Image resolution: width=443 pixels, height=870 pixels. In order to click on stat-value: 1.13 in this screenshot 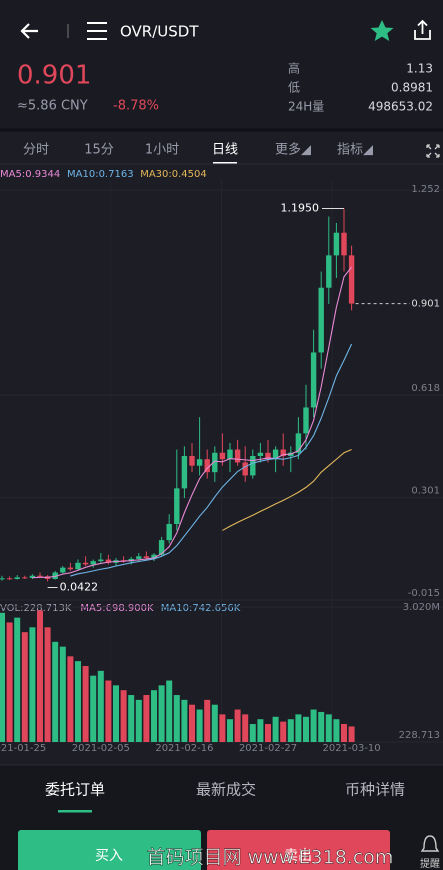, I will do `click(419, 69)`.